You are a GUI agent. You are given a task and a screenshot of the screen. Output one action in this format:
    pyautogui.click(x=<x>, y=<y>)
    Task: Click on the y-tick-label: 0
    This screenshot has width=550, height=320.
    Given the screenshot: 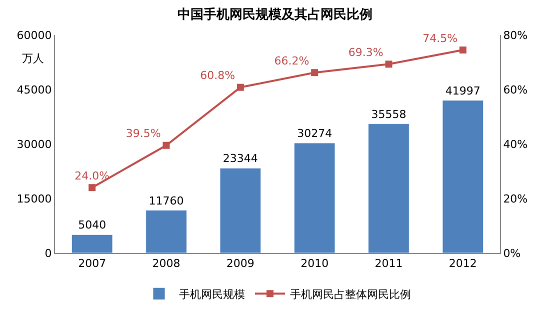 What is the action you would take?
    pyautogui.click(x=48, y=253)
    